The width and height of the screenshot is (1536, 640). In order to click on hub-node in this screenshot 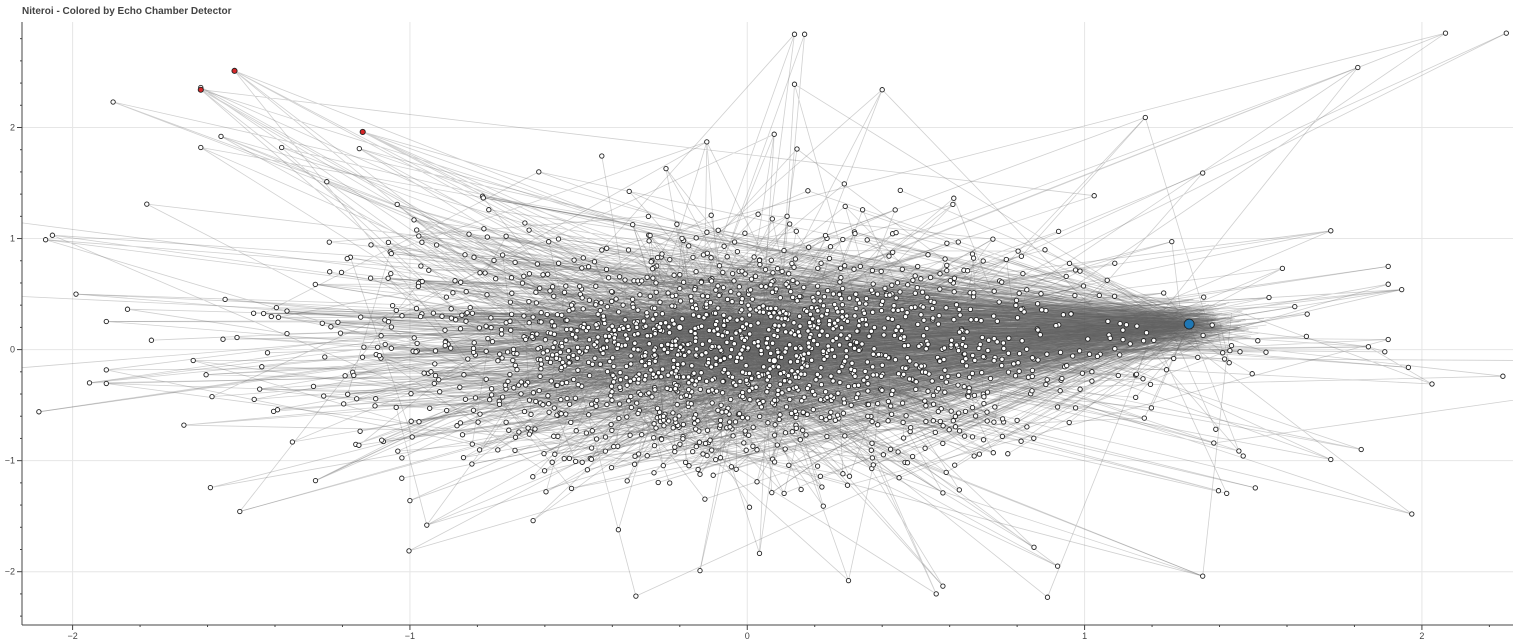, I will do `click(680, 327)`.